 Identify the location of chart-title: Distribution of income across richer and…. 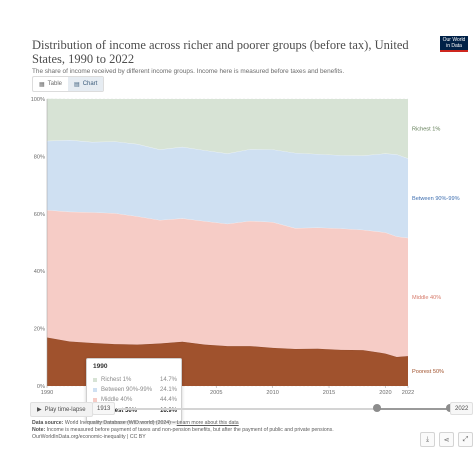
(220, 52).